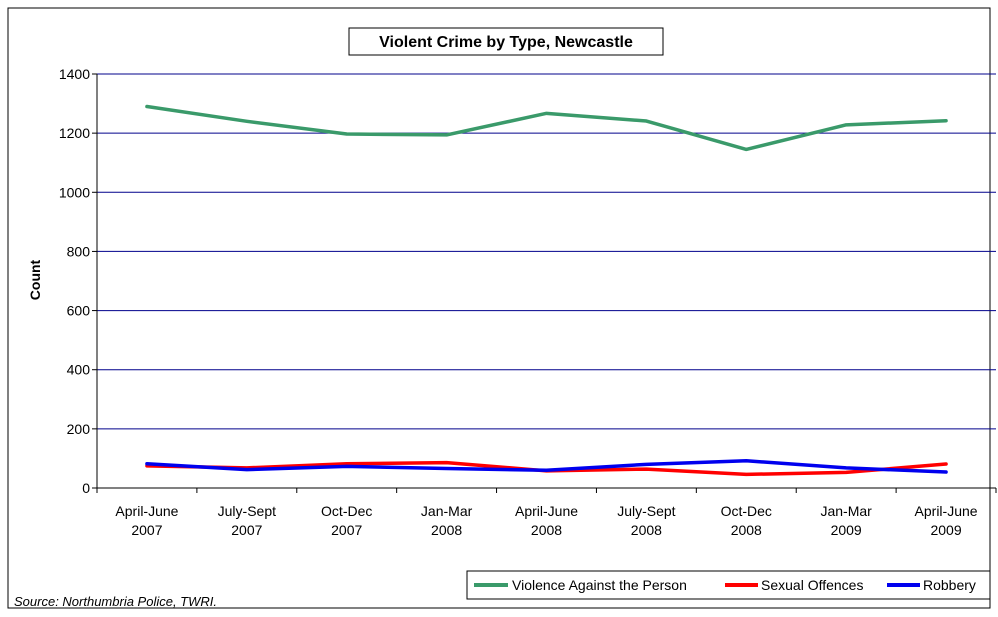 This screenshot has height=617, width=998. I want to click on legend-label-violence: Violence Against the Person, so click(599, 585).